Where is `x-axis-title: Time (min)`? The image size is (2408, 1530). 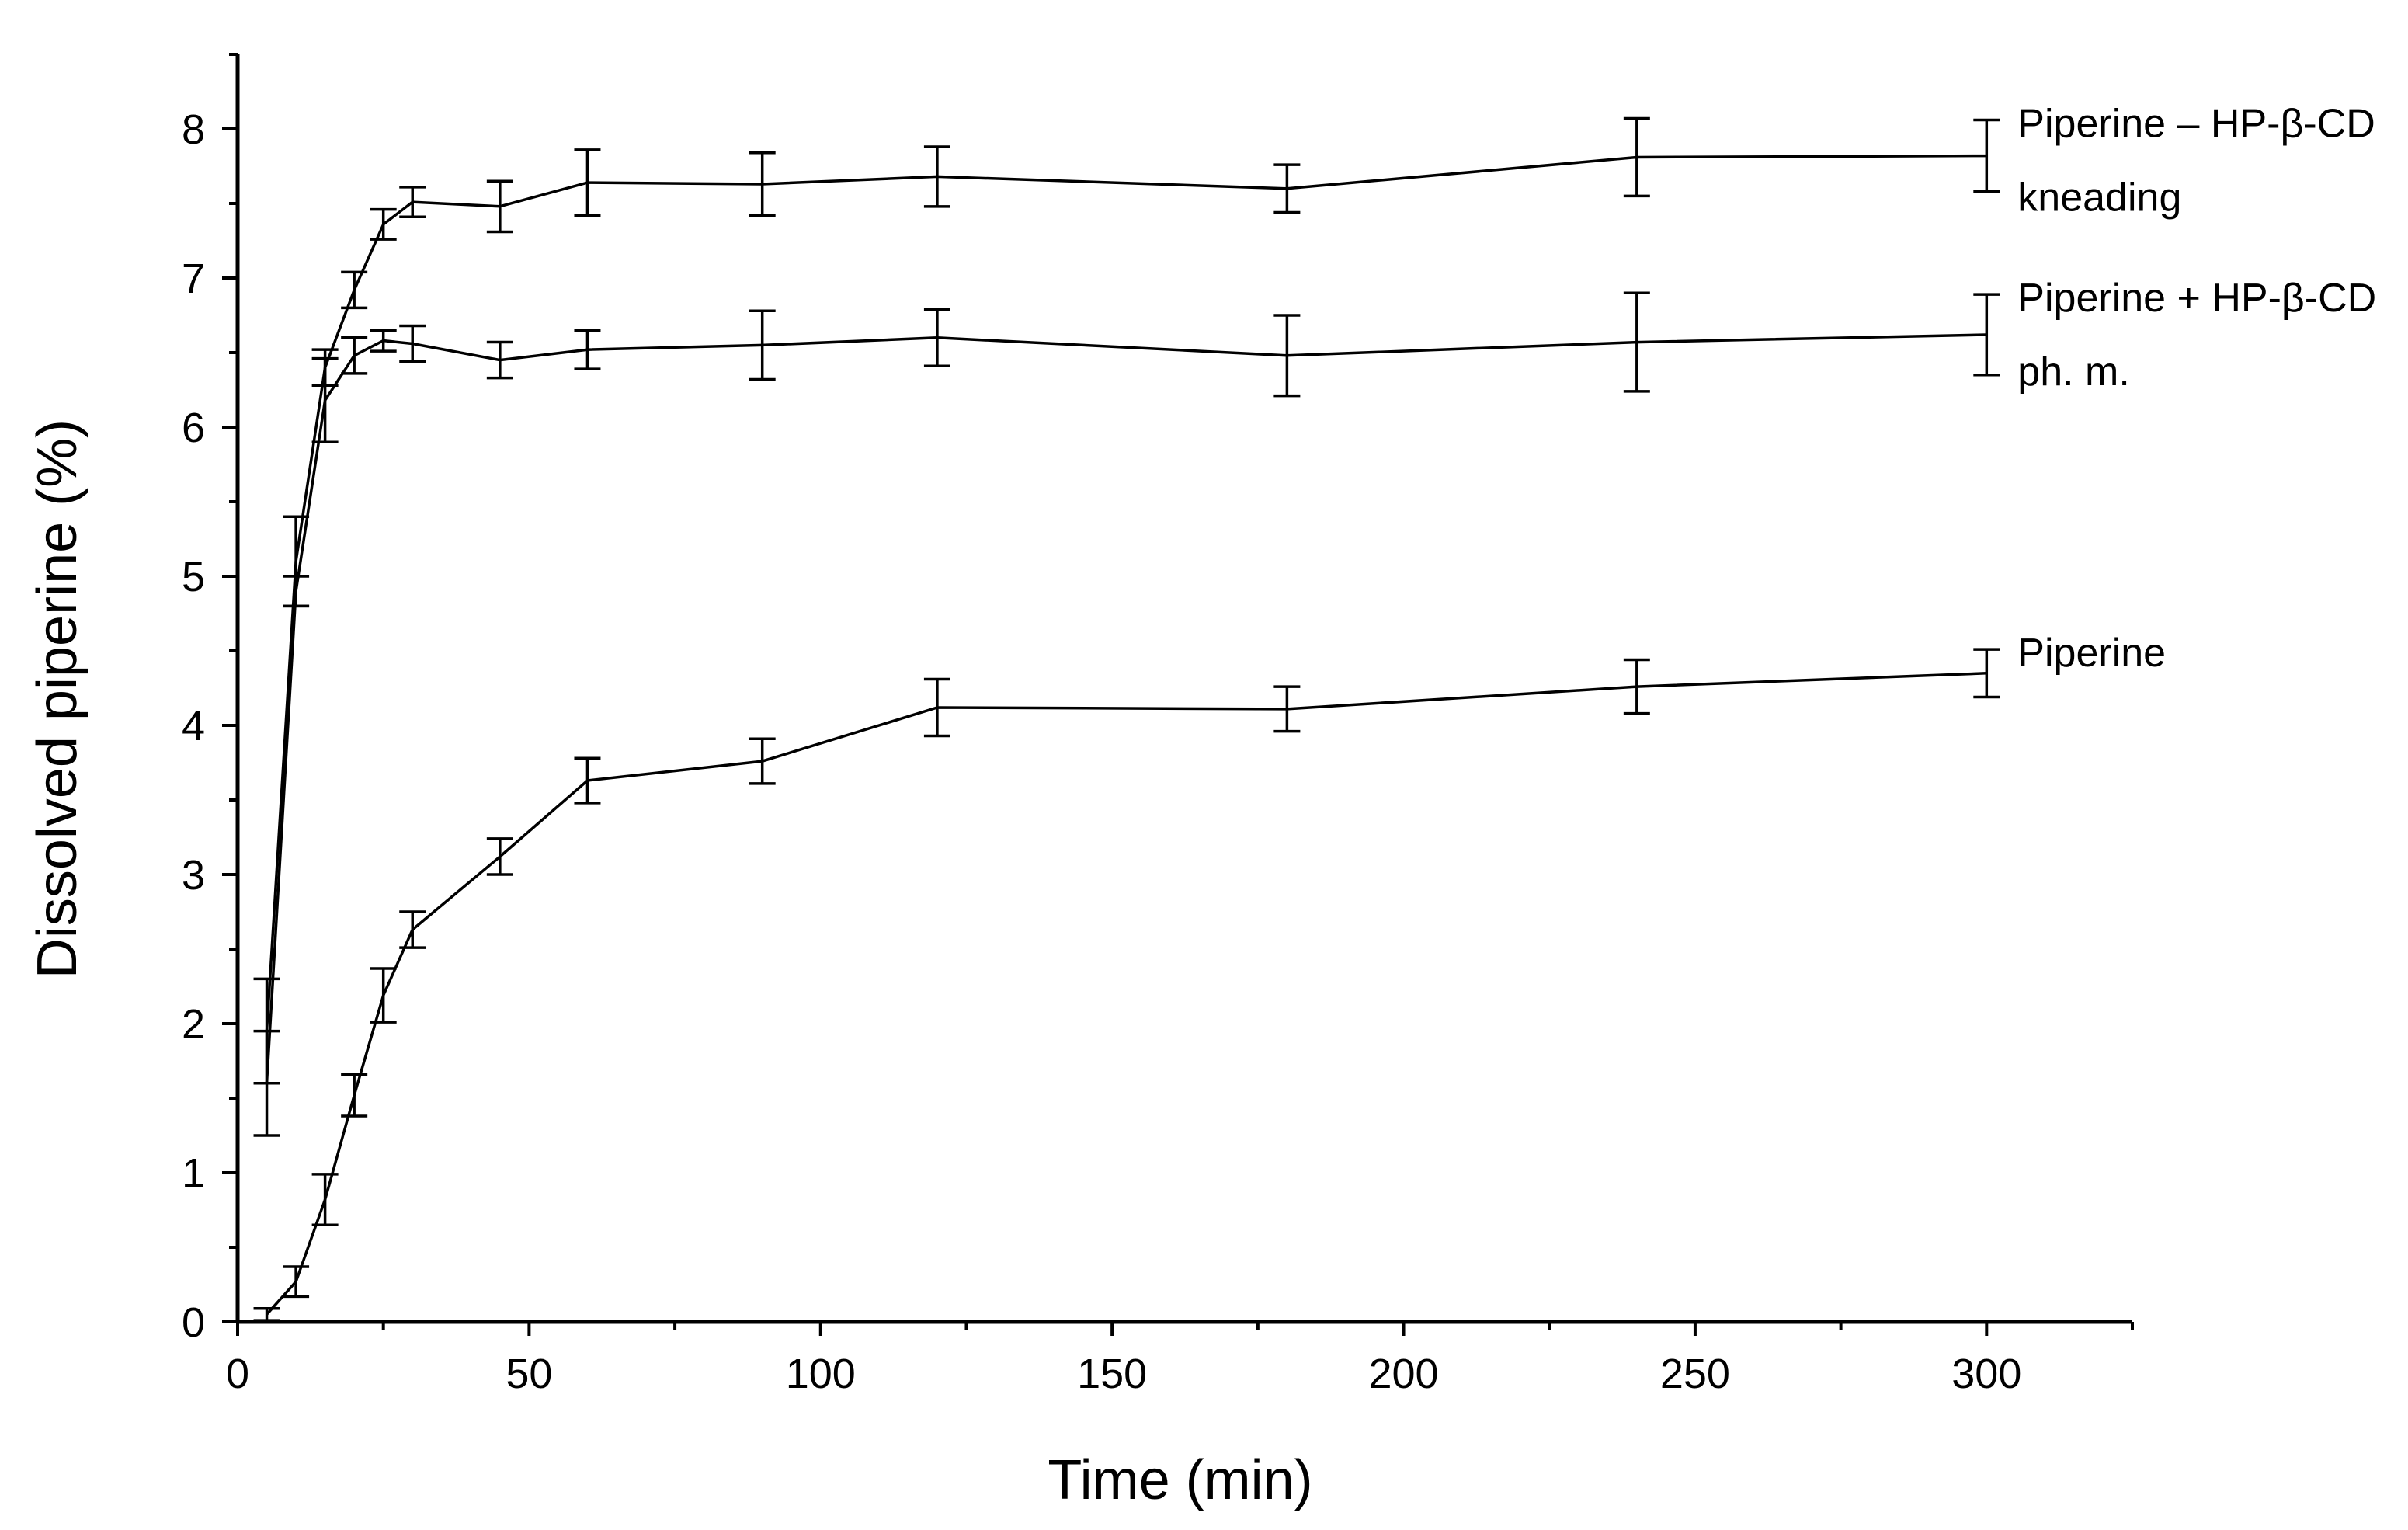 x-axis-title: Time (min) is located at coordinates (1180, 1480).